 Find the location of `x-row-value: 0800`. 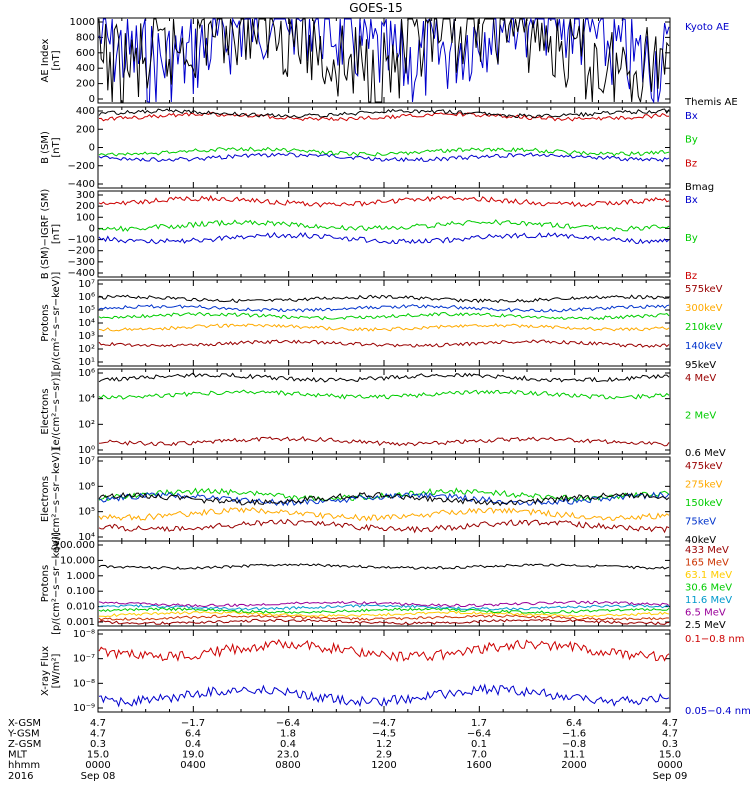

x-row-value: 0800 is located at coordinates (287, 765).